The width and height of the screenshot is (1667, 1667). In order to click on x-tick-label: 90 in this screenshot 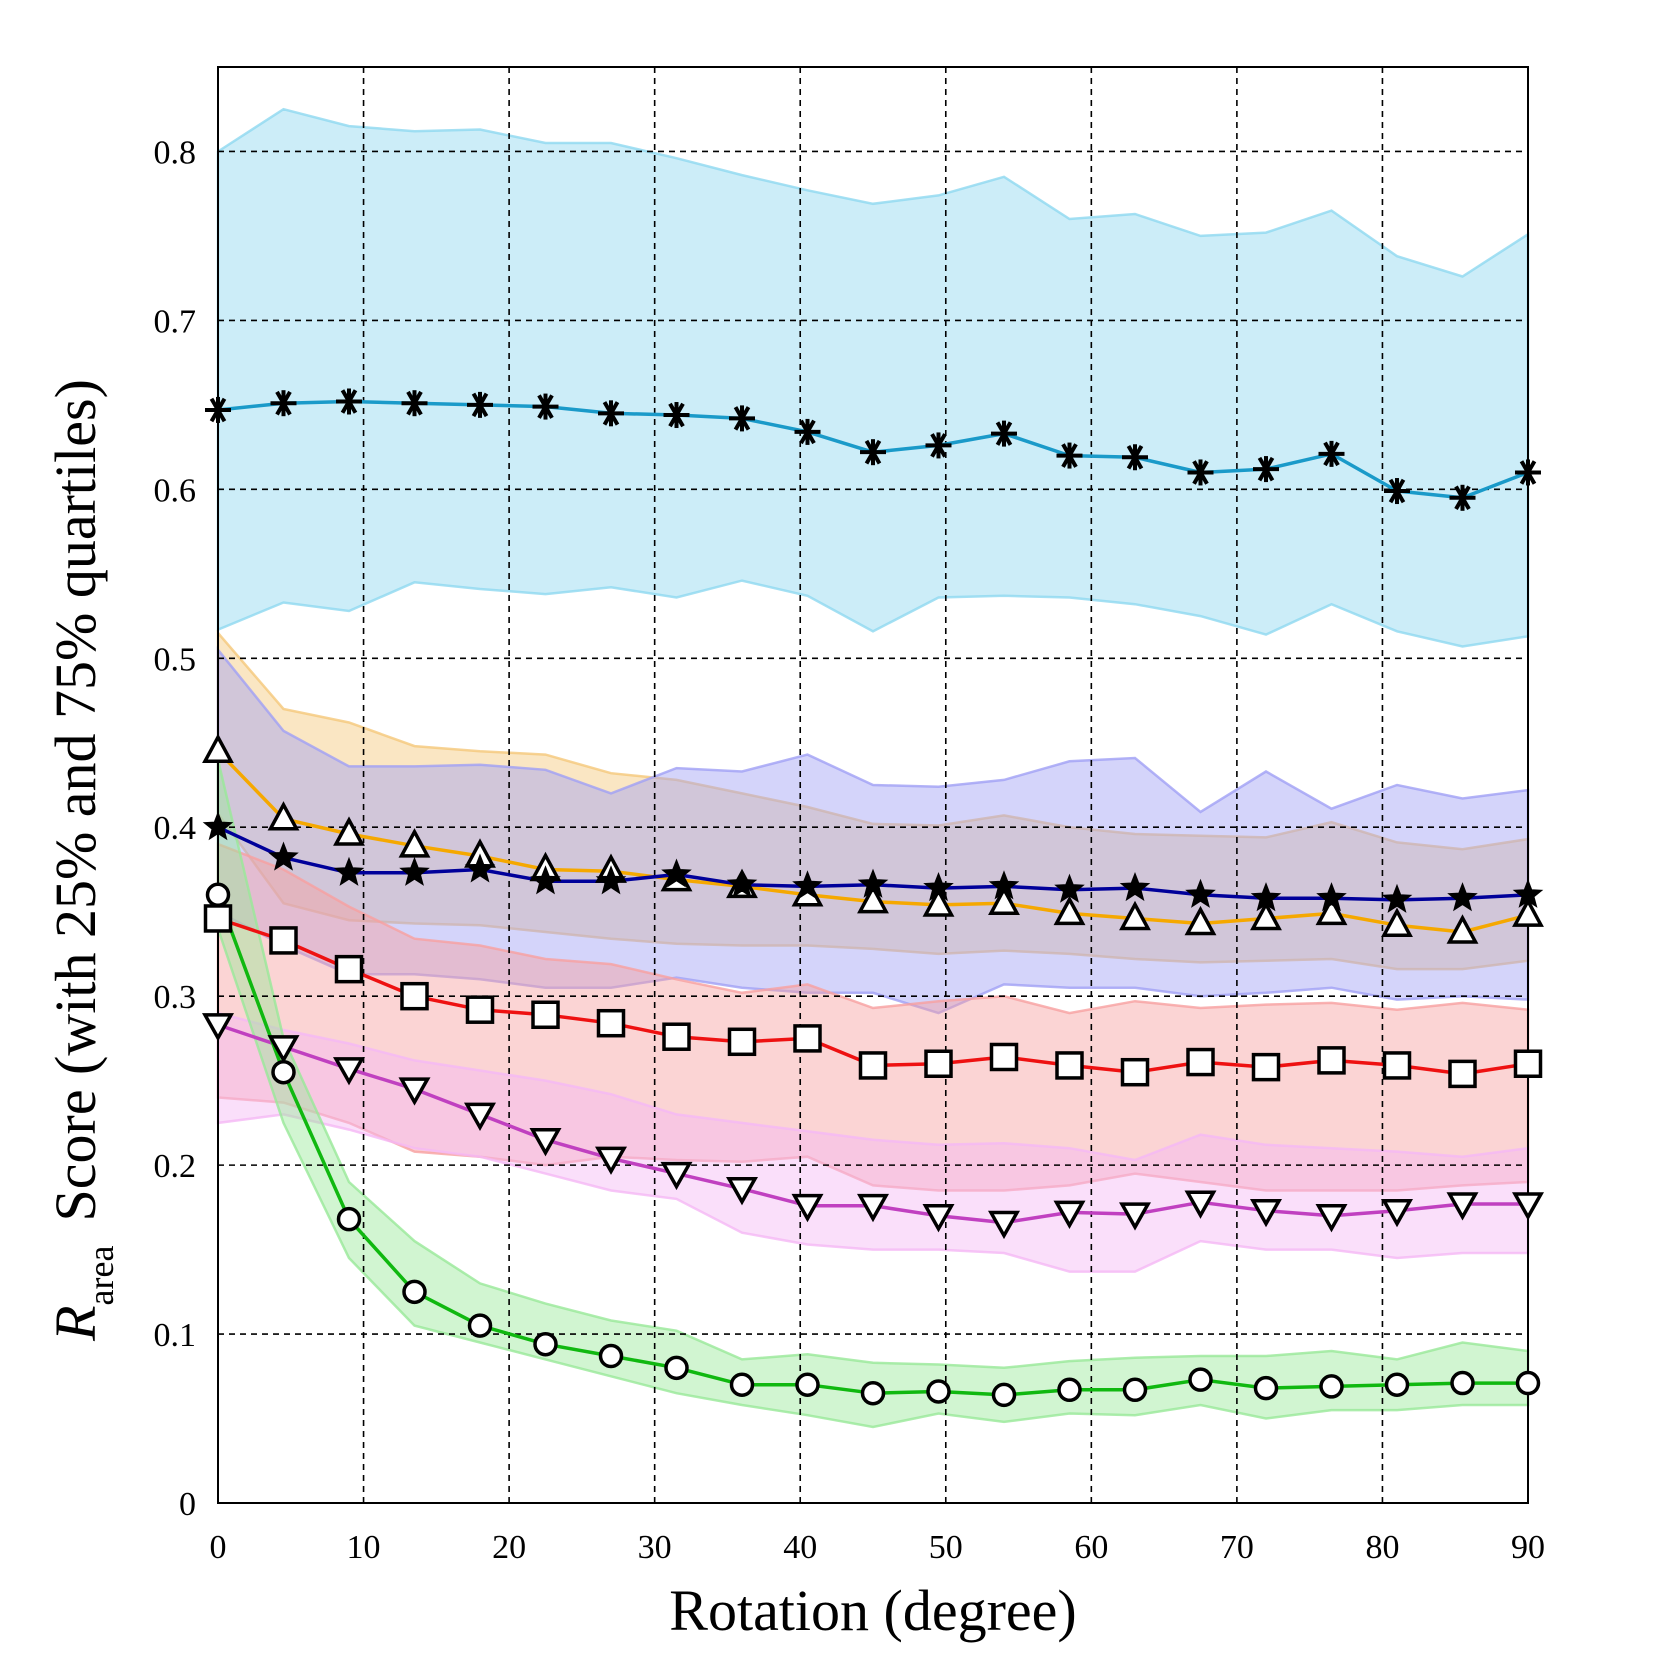, I will do `click(1528, 1547)`.